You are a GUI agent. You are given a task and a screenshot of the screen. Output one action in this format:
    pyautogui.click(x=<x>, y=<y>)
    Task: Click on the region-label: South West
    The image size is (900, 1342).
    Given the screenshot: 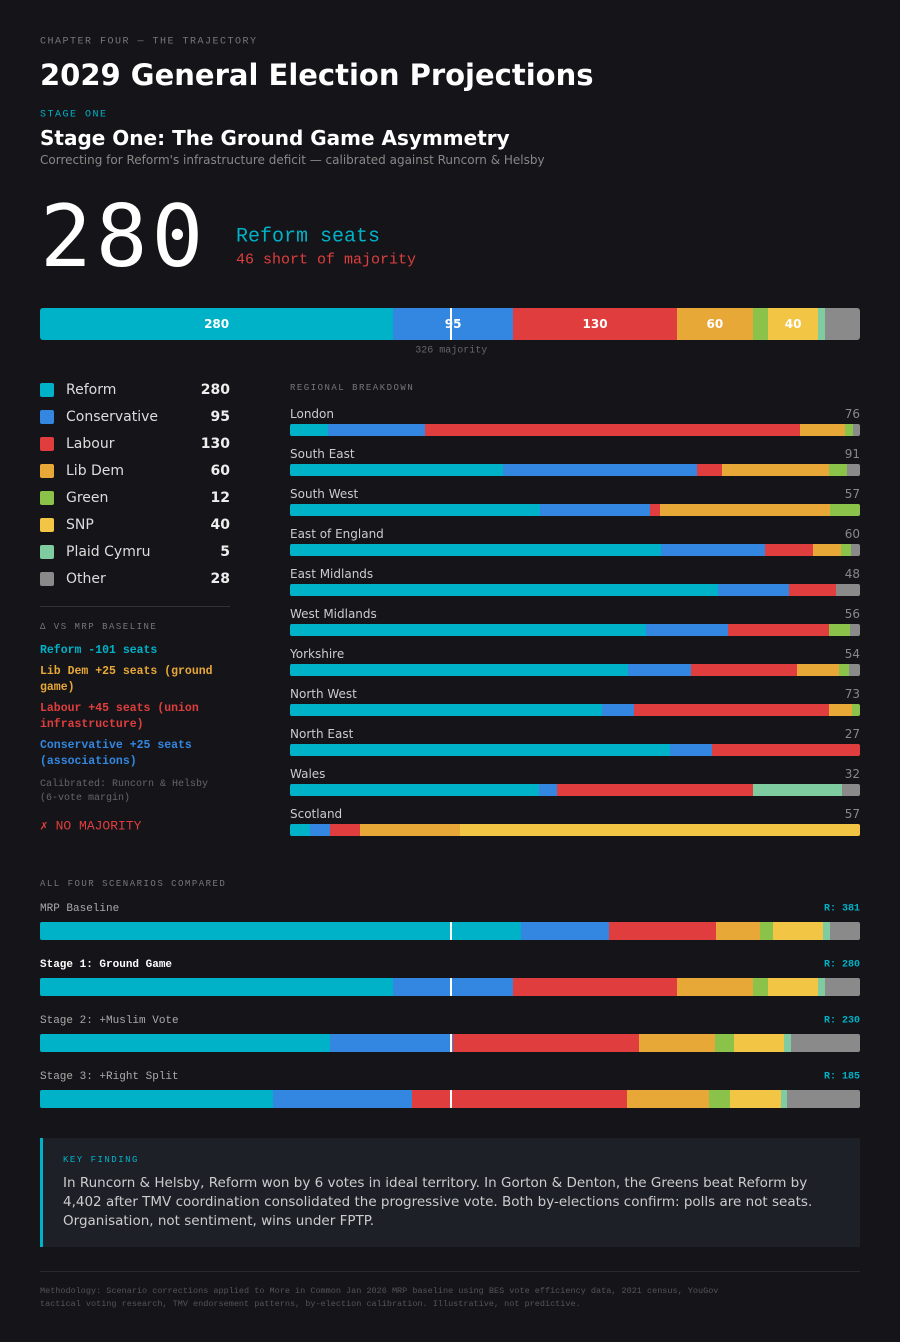 What is the action you would take?
    pyautogui.click(x=324, y=494)
    